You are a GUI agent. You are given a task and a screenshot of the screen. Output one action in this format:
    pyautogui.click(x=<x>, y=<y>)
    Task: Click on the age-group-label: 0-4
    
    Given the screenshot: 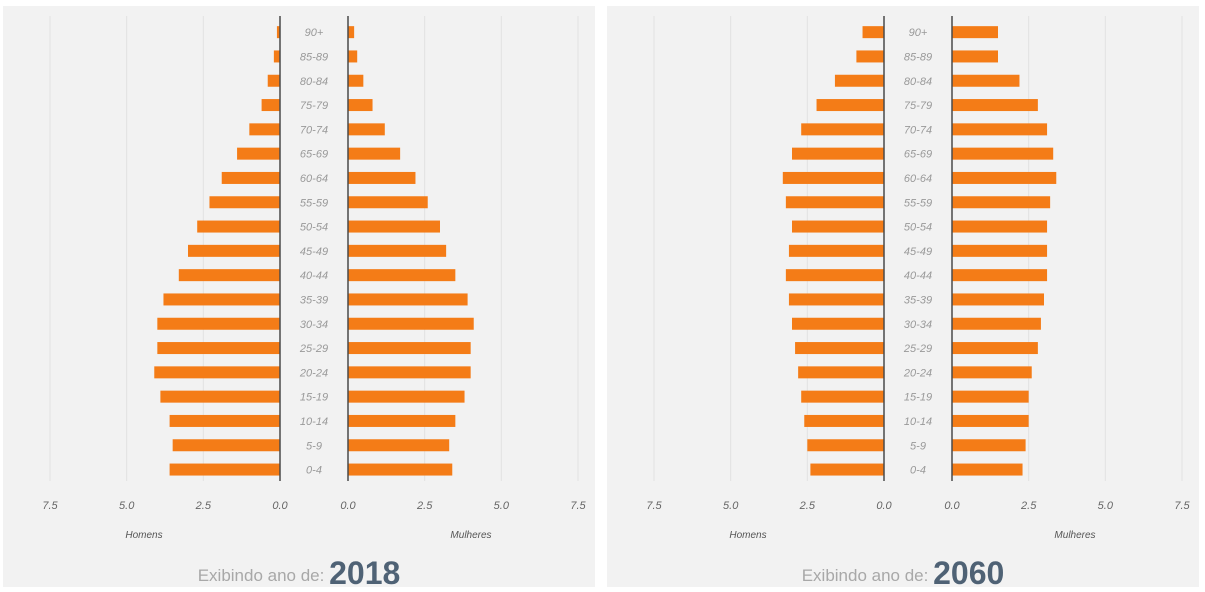 What is the action you would take?
    pyautogui.click(x=918, y=471)
    